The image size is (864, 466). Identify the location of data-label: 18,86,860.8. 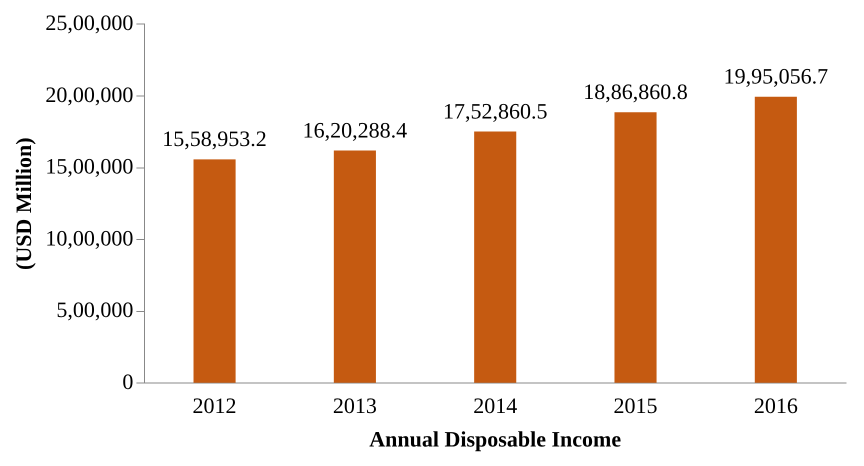
(635, 91).